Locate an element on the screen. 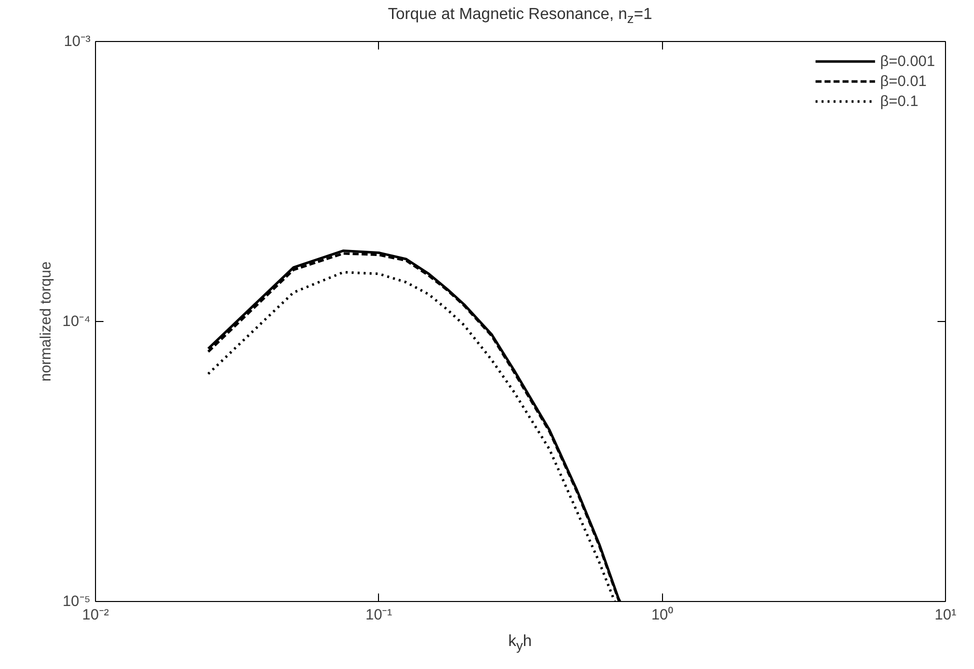  x-tick-label: 10⁰ is located at coordinates (662, 615).